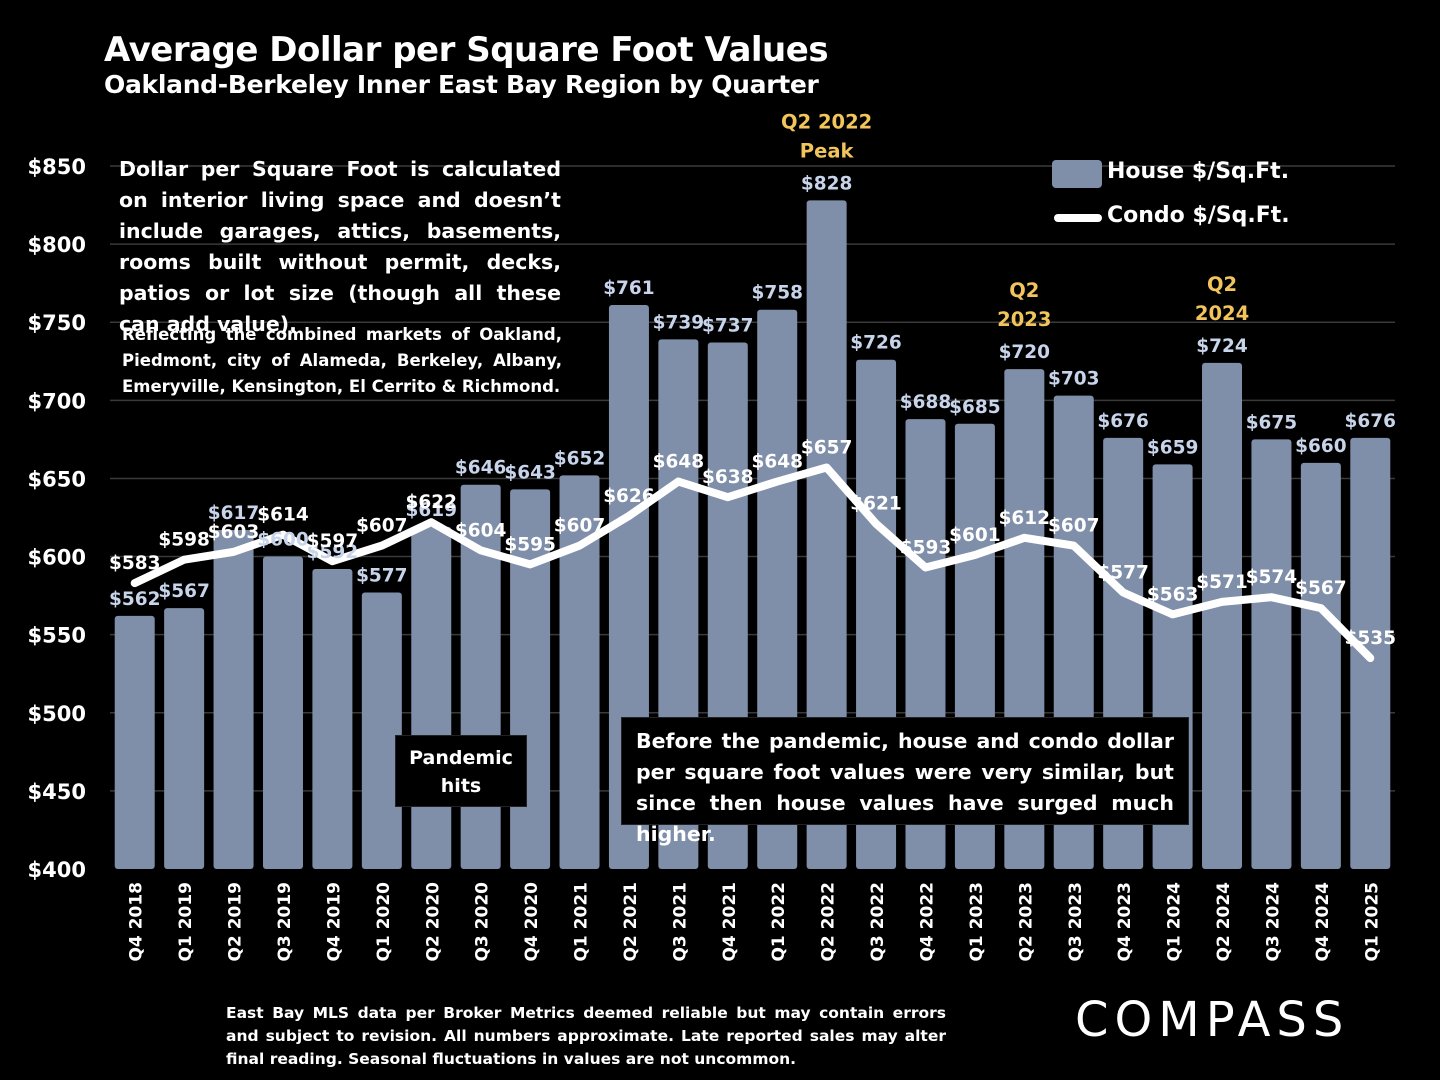  What do you see at coordinates (57, 714) in the screenshot?
I see `y-tick-label: $500` at bounding box center [57, 714].